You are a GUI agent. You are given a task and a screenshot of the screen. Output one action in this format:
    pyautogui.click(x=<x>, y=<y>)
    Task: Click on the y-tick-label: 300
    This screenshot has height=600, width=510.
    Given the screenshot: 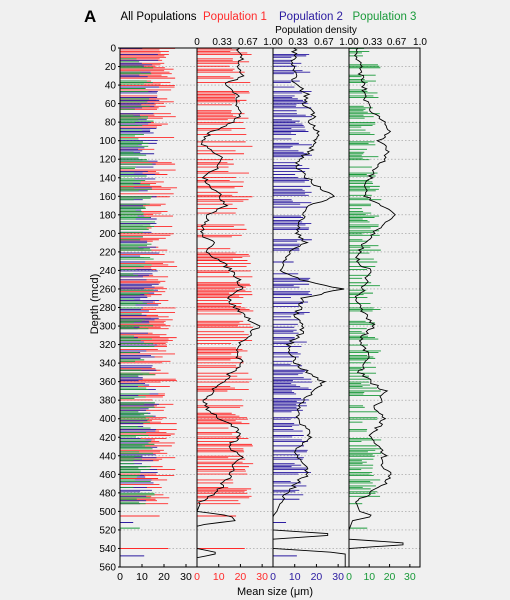 What is the action you would take?
    pyautogui.click(x=107, y=327)
    